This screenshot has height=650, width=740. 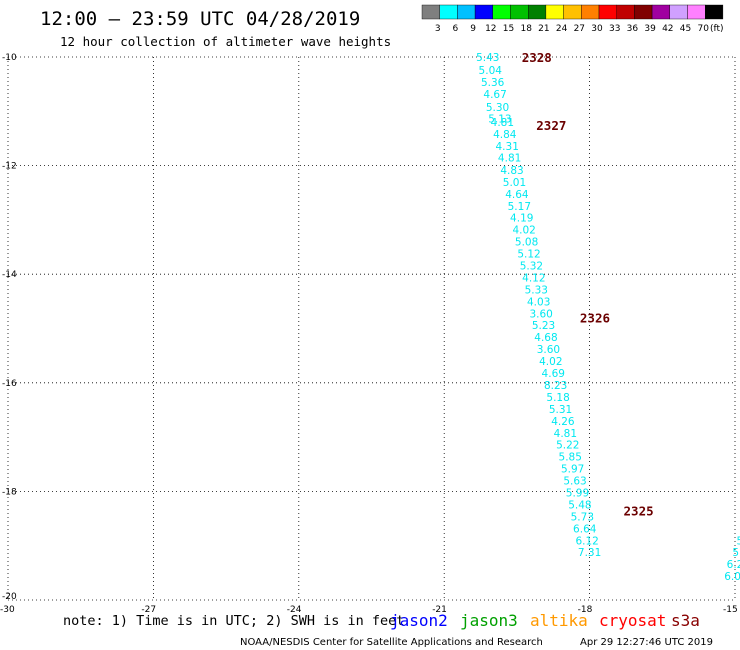 What do you see at coordinates (148, 610) in the screenshot?
I see `x-tick-label: -27` at bounding box center [148, 610].